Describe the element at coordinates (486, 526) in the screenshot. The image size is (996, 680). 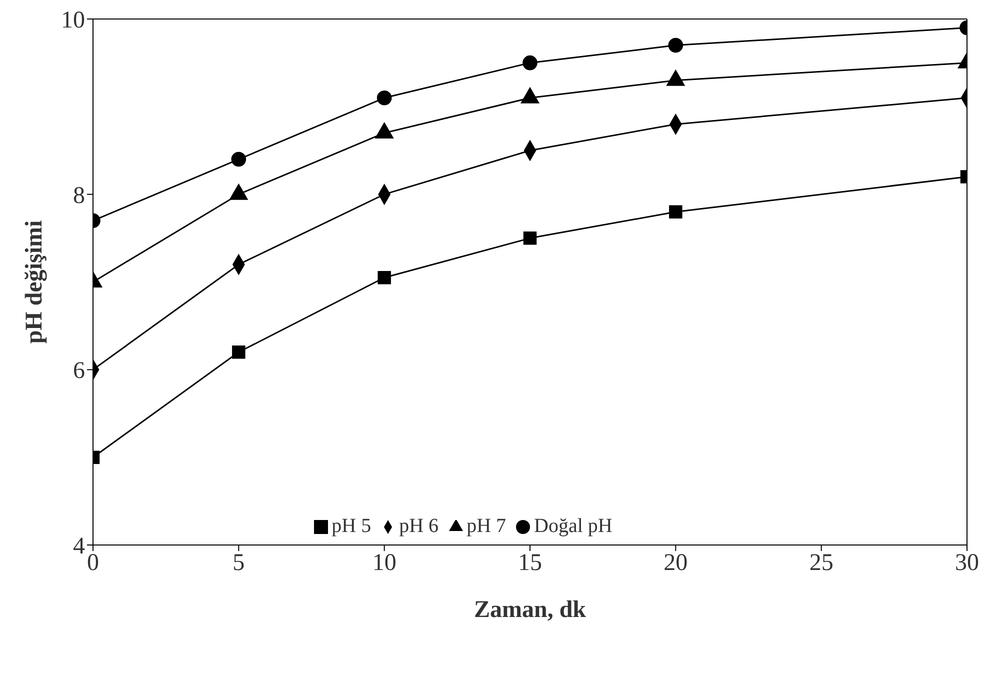
I see `legend-label: pH 7` at that location.